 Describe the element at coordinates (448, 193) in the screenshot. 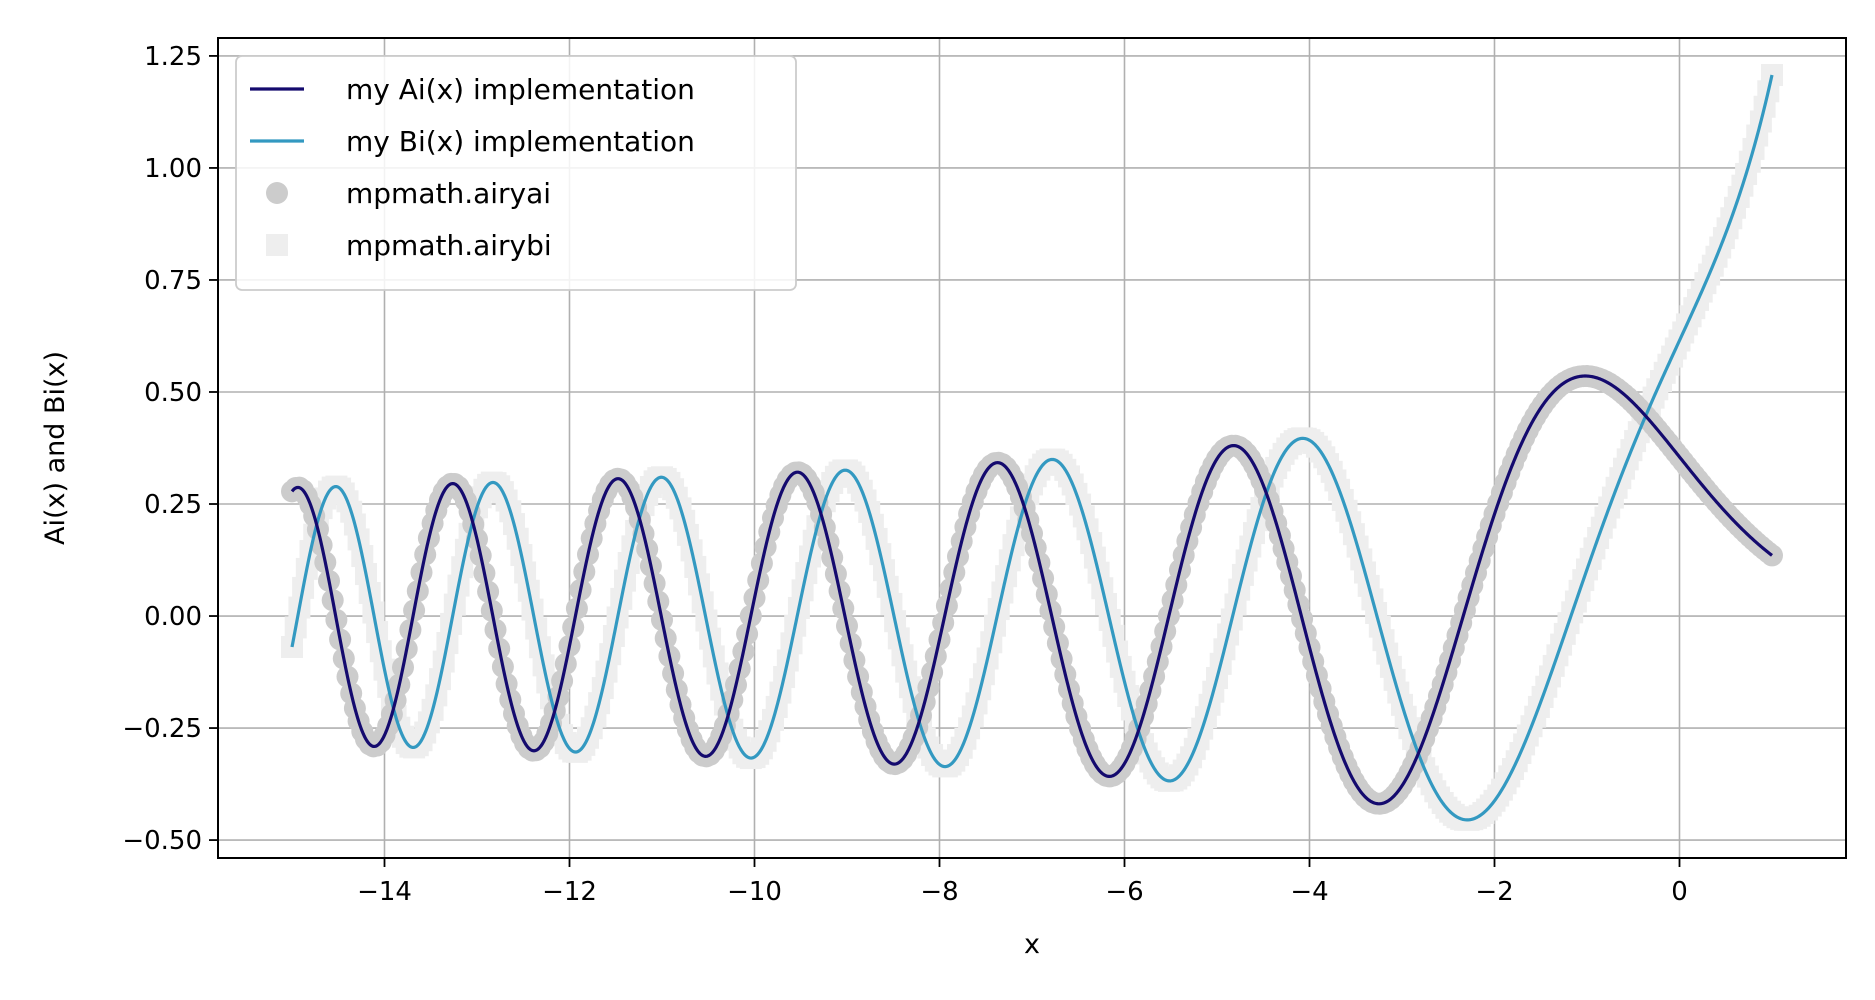

I see `legend-label: mpmath.airyai` at that location.